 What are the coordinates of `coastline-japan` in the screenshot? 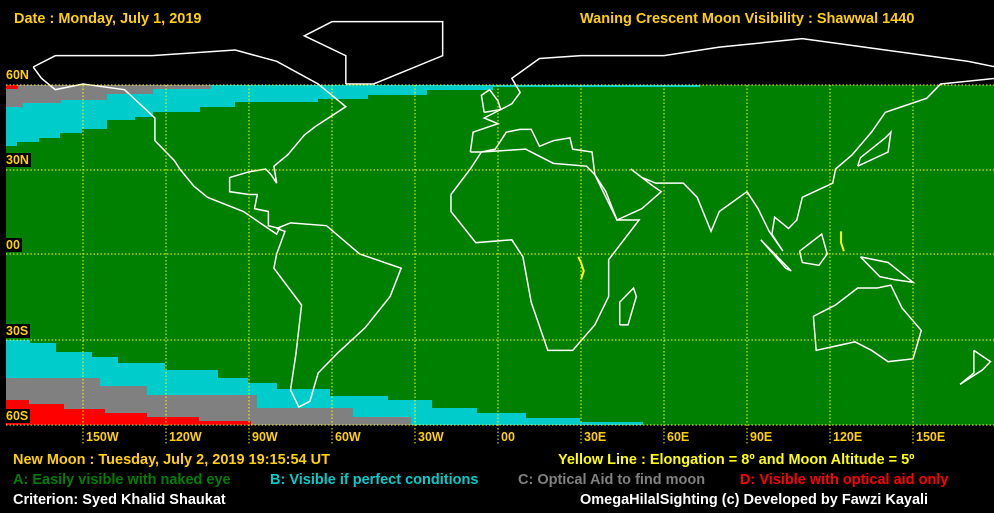 It's located at (874, 148).